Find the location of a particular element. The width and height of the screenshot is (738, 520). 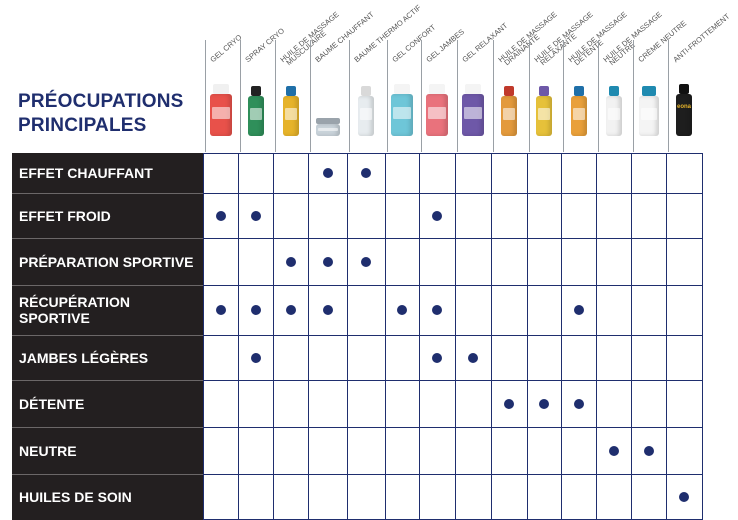

title-line-1: PRÉOCUPATIONS is located at coordinates (101, 101).